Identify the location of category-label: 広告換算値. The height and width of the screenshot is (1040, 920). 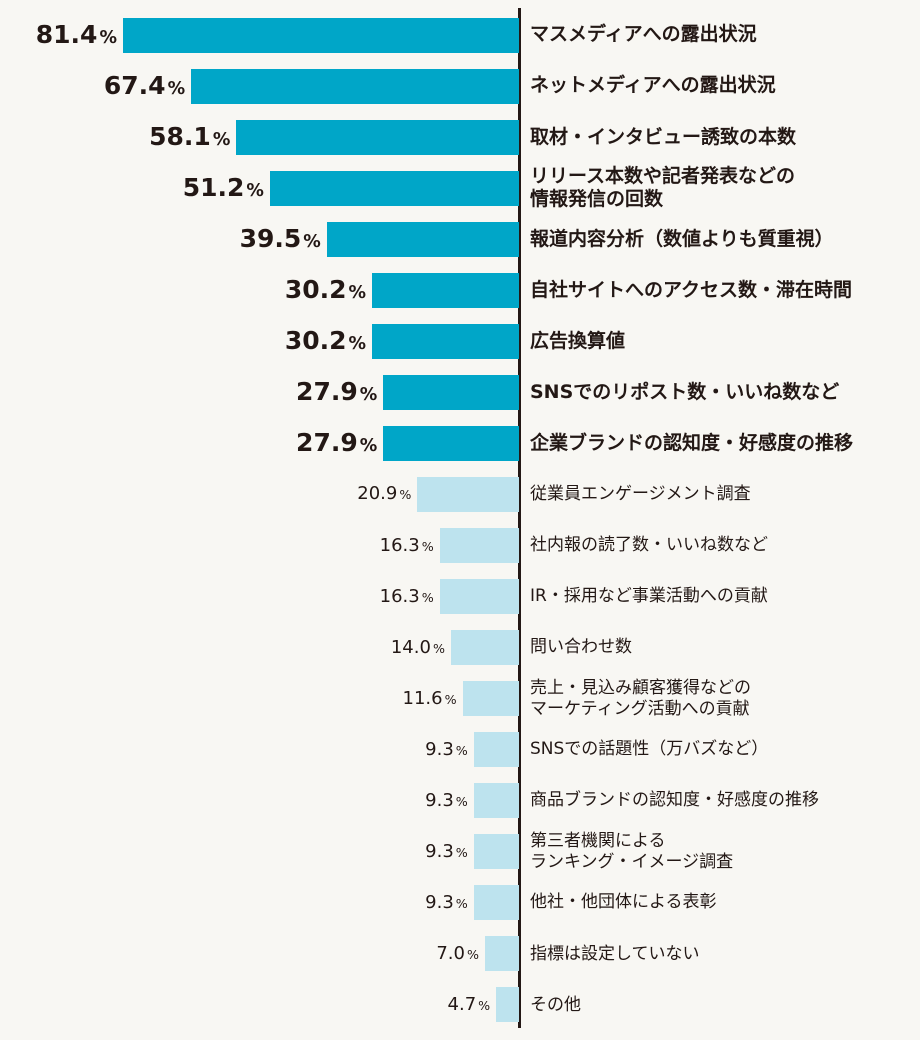
(578, 340).